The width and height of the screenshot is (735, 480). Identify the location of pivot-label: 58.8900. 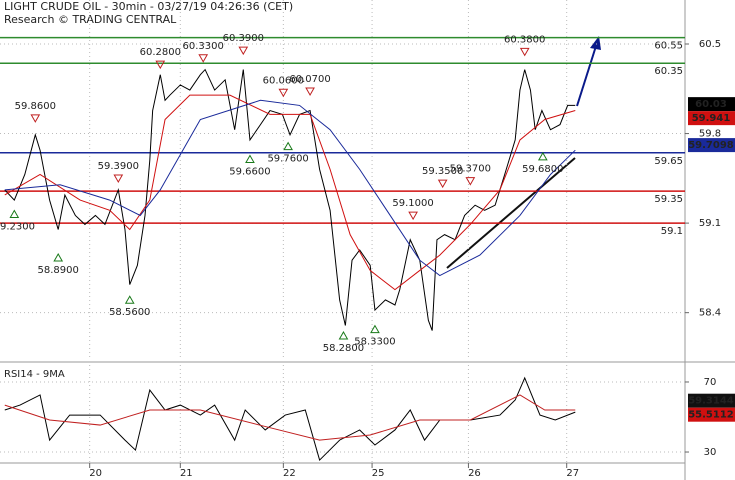
(58, 270).